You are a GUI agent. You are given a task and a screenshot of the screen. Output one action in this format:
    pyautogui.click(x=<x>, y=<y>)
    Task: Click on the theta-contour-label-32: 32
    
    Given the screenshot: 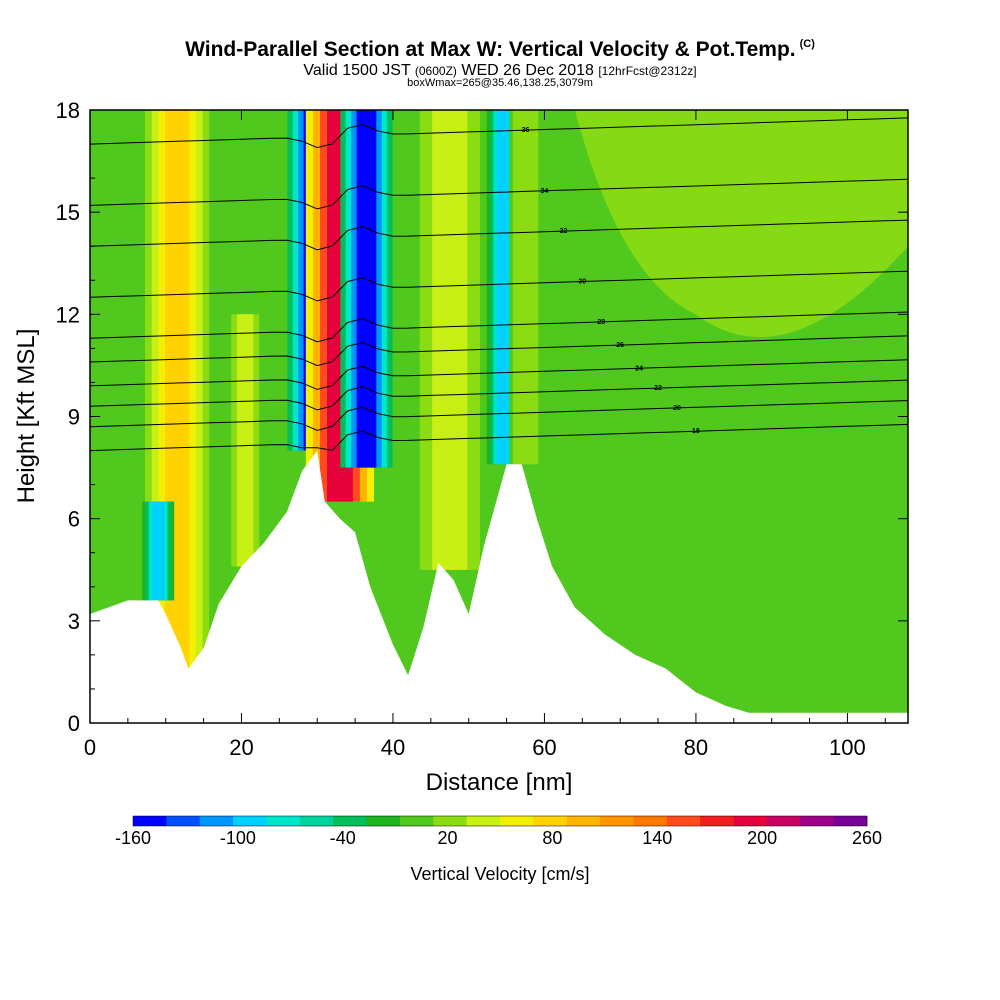 What is the action you would take?
    pyautogui.click(x=563, y=231)
    